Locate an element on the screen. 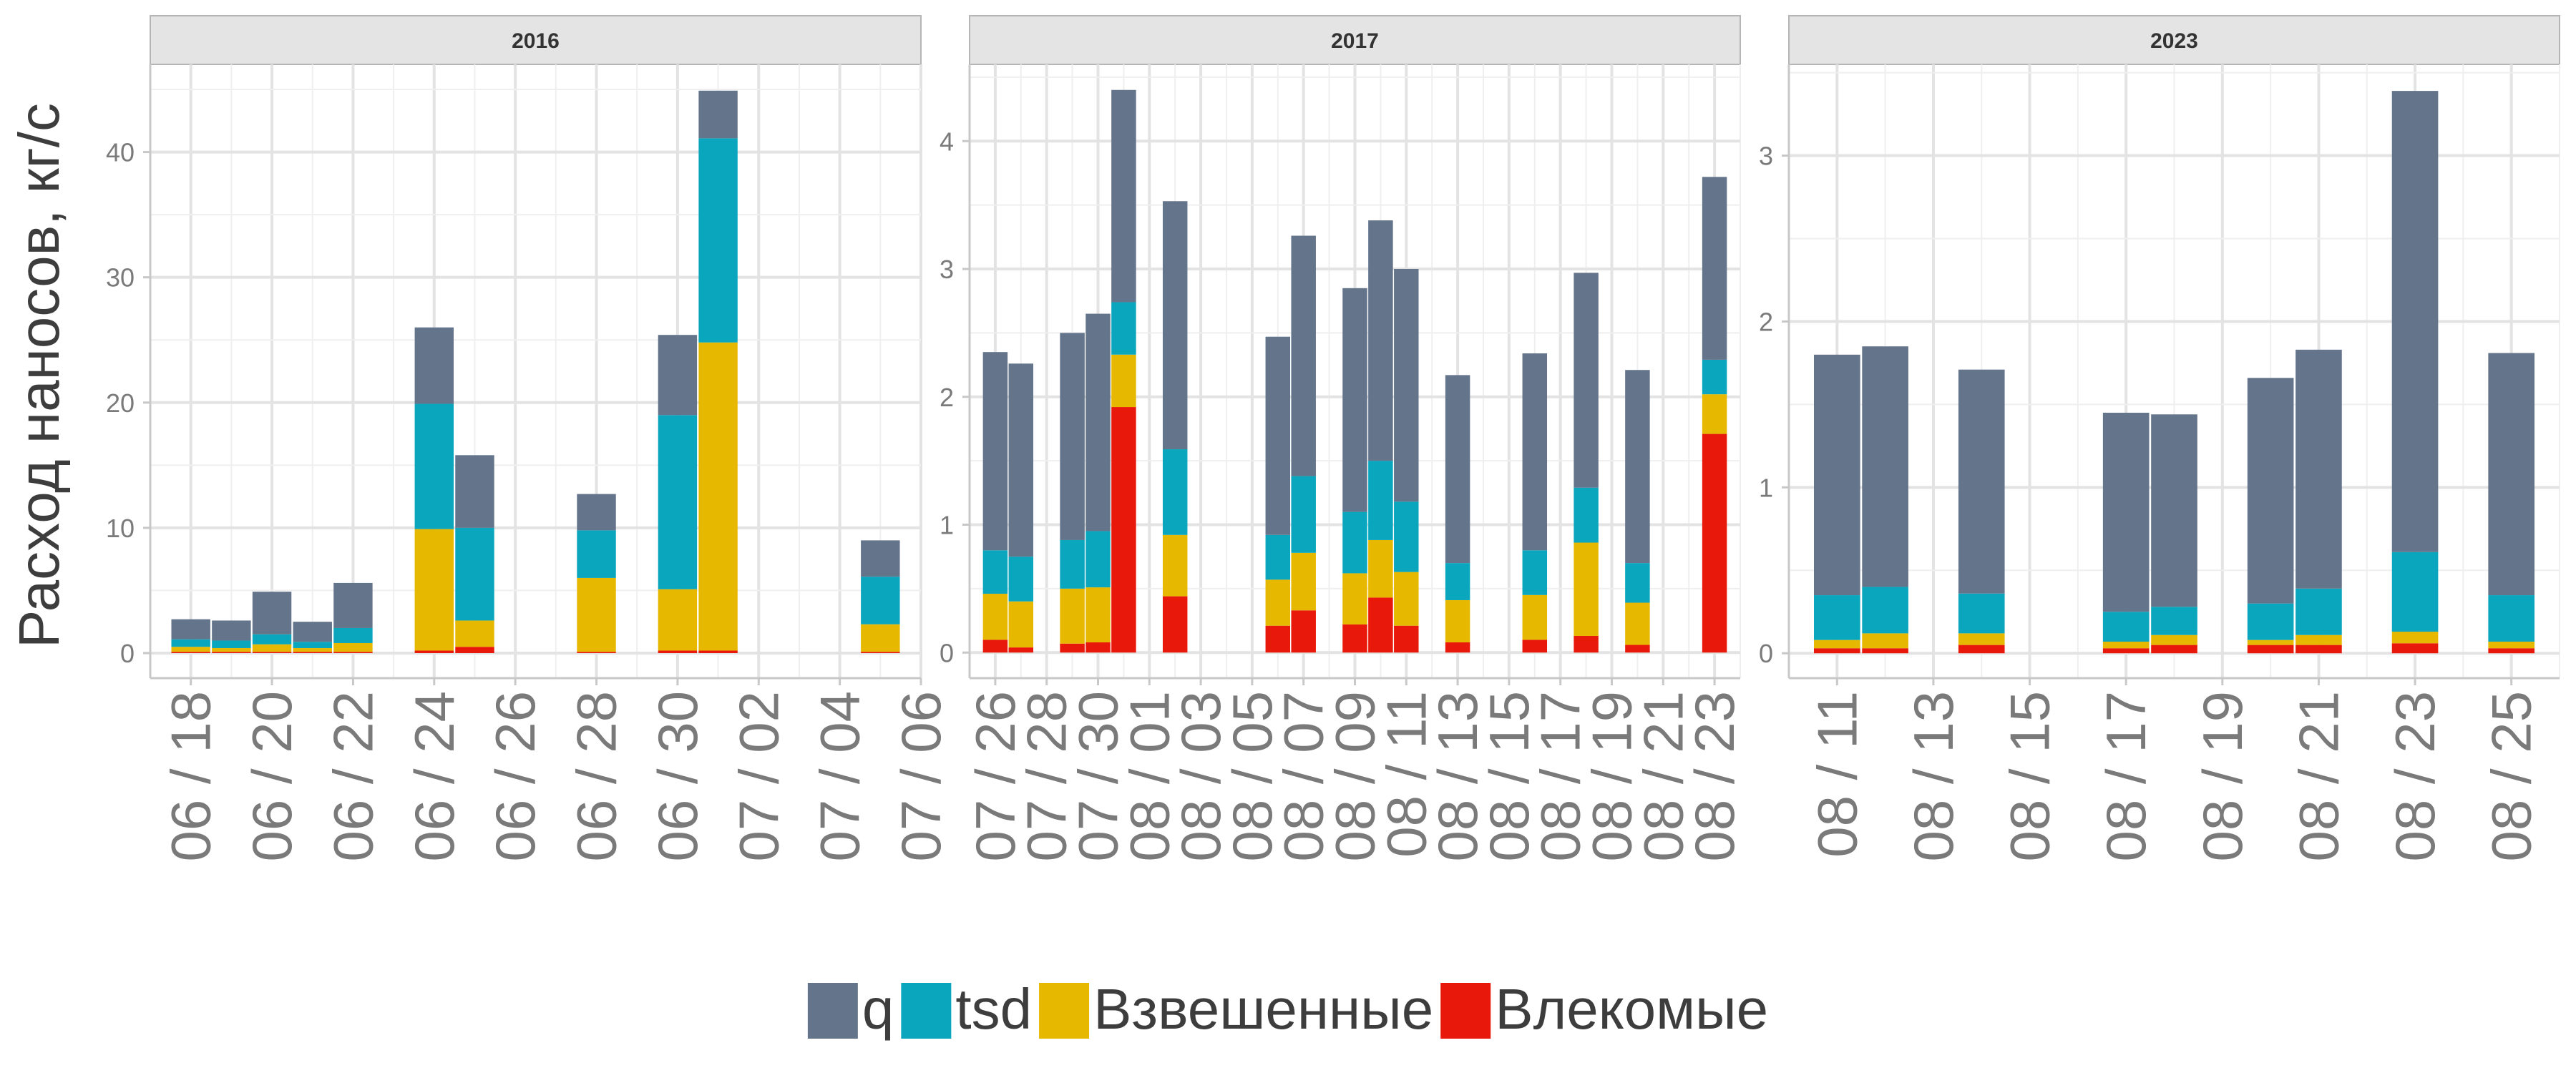 The height and width of the screenshot is (1073, 2576). legend-item-tsd: tsd is located at coordinates (966, 1009).